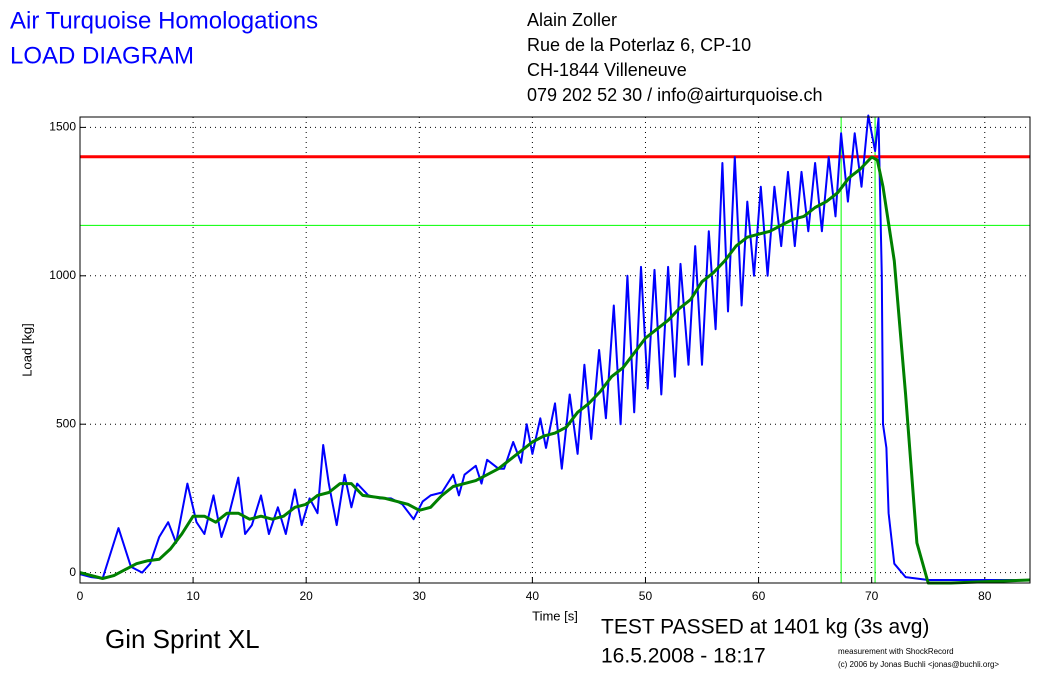 The width and height of the screenshot is (1055, 674). I want to click on y-tick-label: 1000, so click(62, 275).